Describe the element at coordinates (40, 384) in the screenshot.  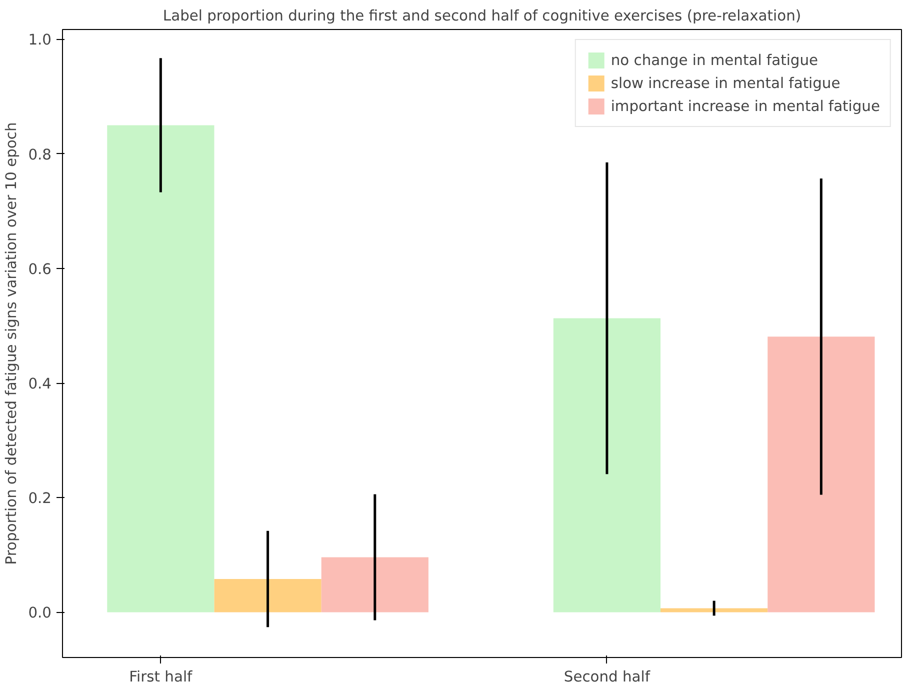
I see `y-tick-label: 0.4` at that location.